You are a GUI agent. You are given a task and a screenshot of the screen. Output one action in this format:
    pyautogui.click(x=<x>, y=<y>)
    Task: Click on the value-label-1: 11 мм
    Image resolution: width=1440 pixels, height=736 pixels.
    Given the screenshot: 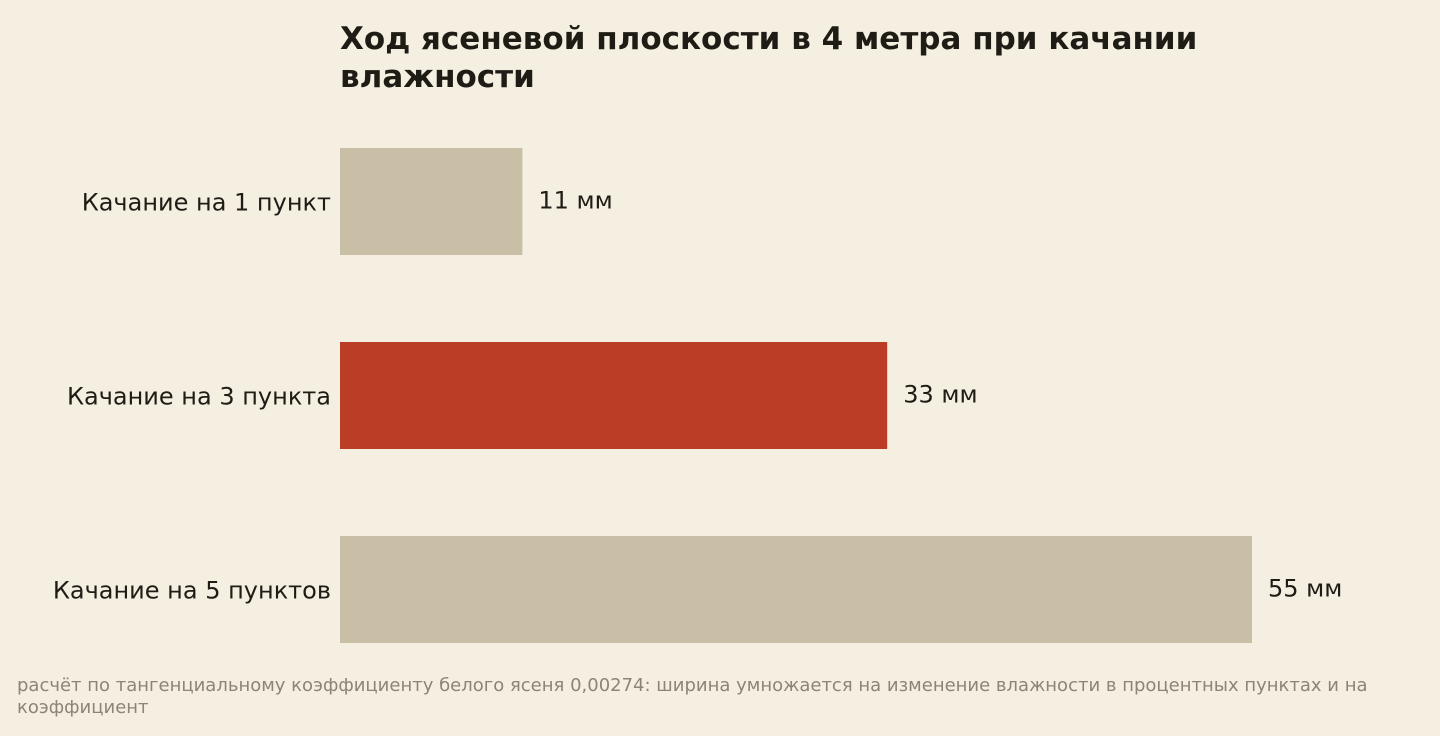 What is the action you would take?
    pyautogui.click(x=575, y=201)
    